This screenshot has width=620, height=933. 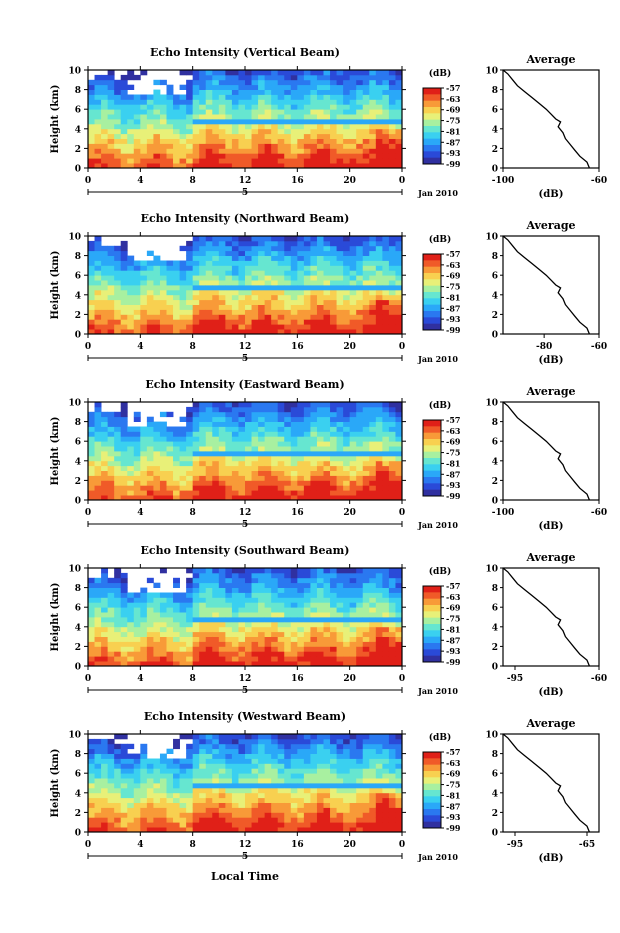 What do you see at coordinates (245, 617) in the screenshot?
I see `heatmap` at bounding box center [245, 617].